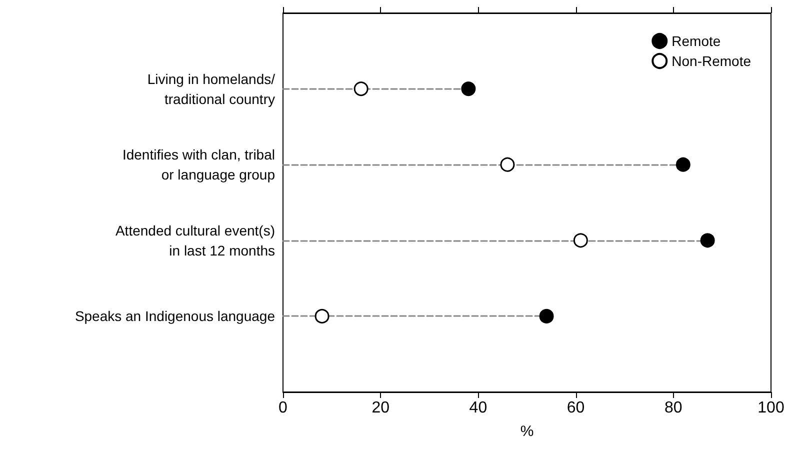 The width and height of the screenshot is (796, 452). I want to click on y-tick-label: Living in homelands/ traditional country, so click(211, 88).